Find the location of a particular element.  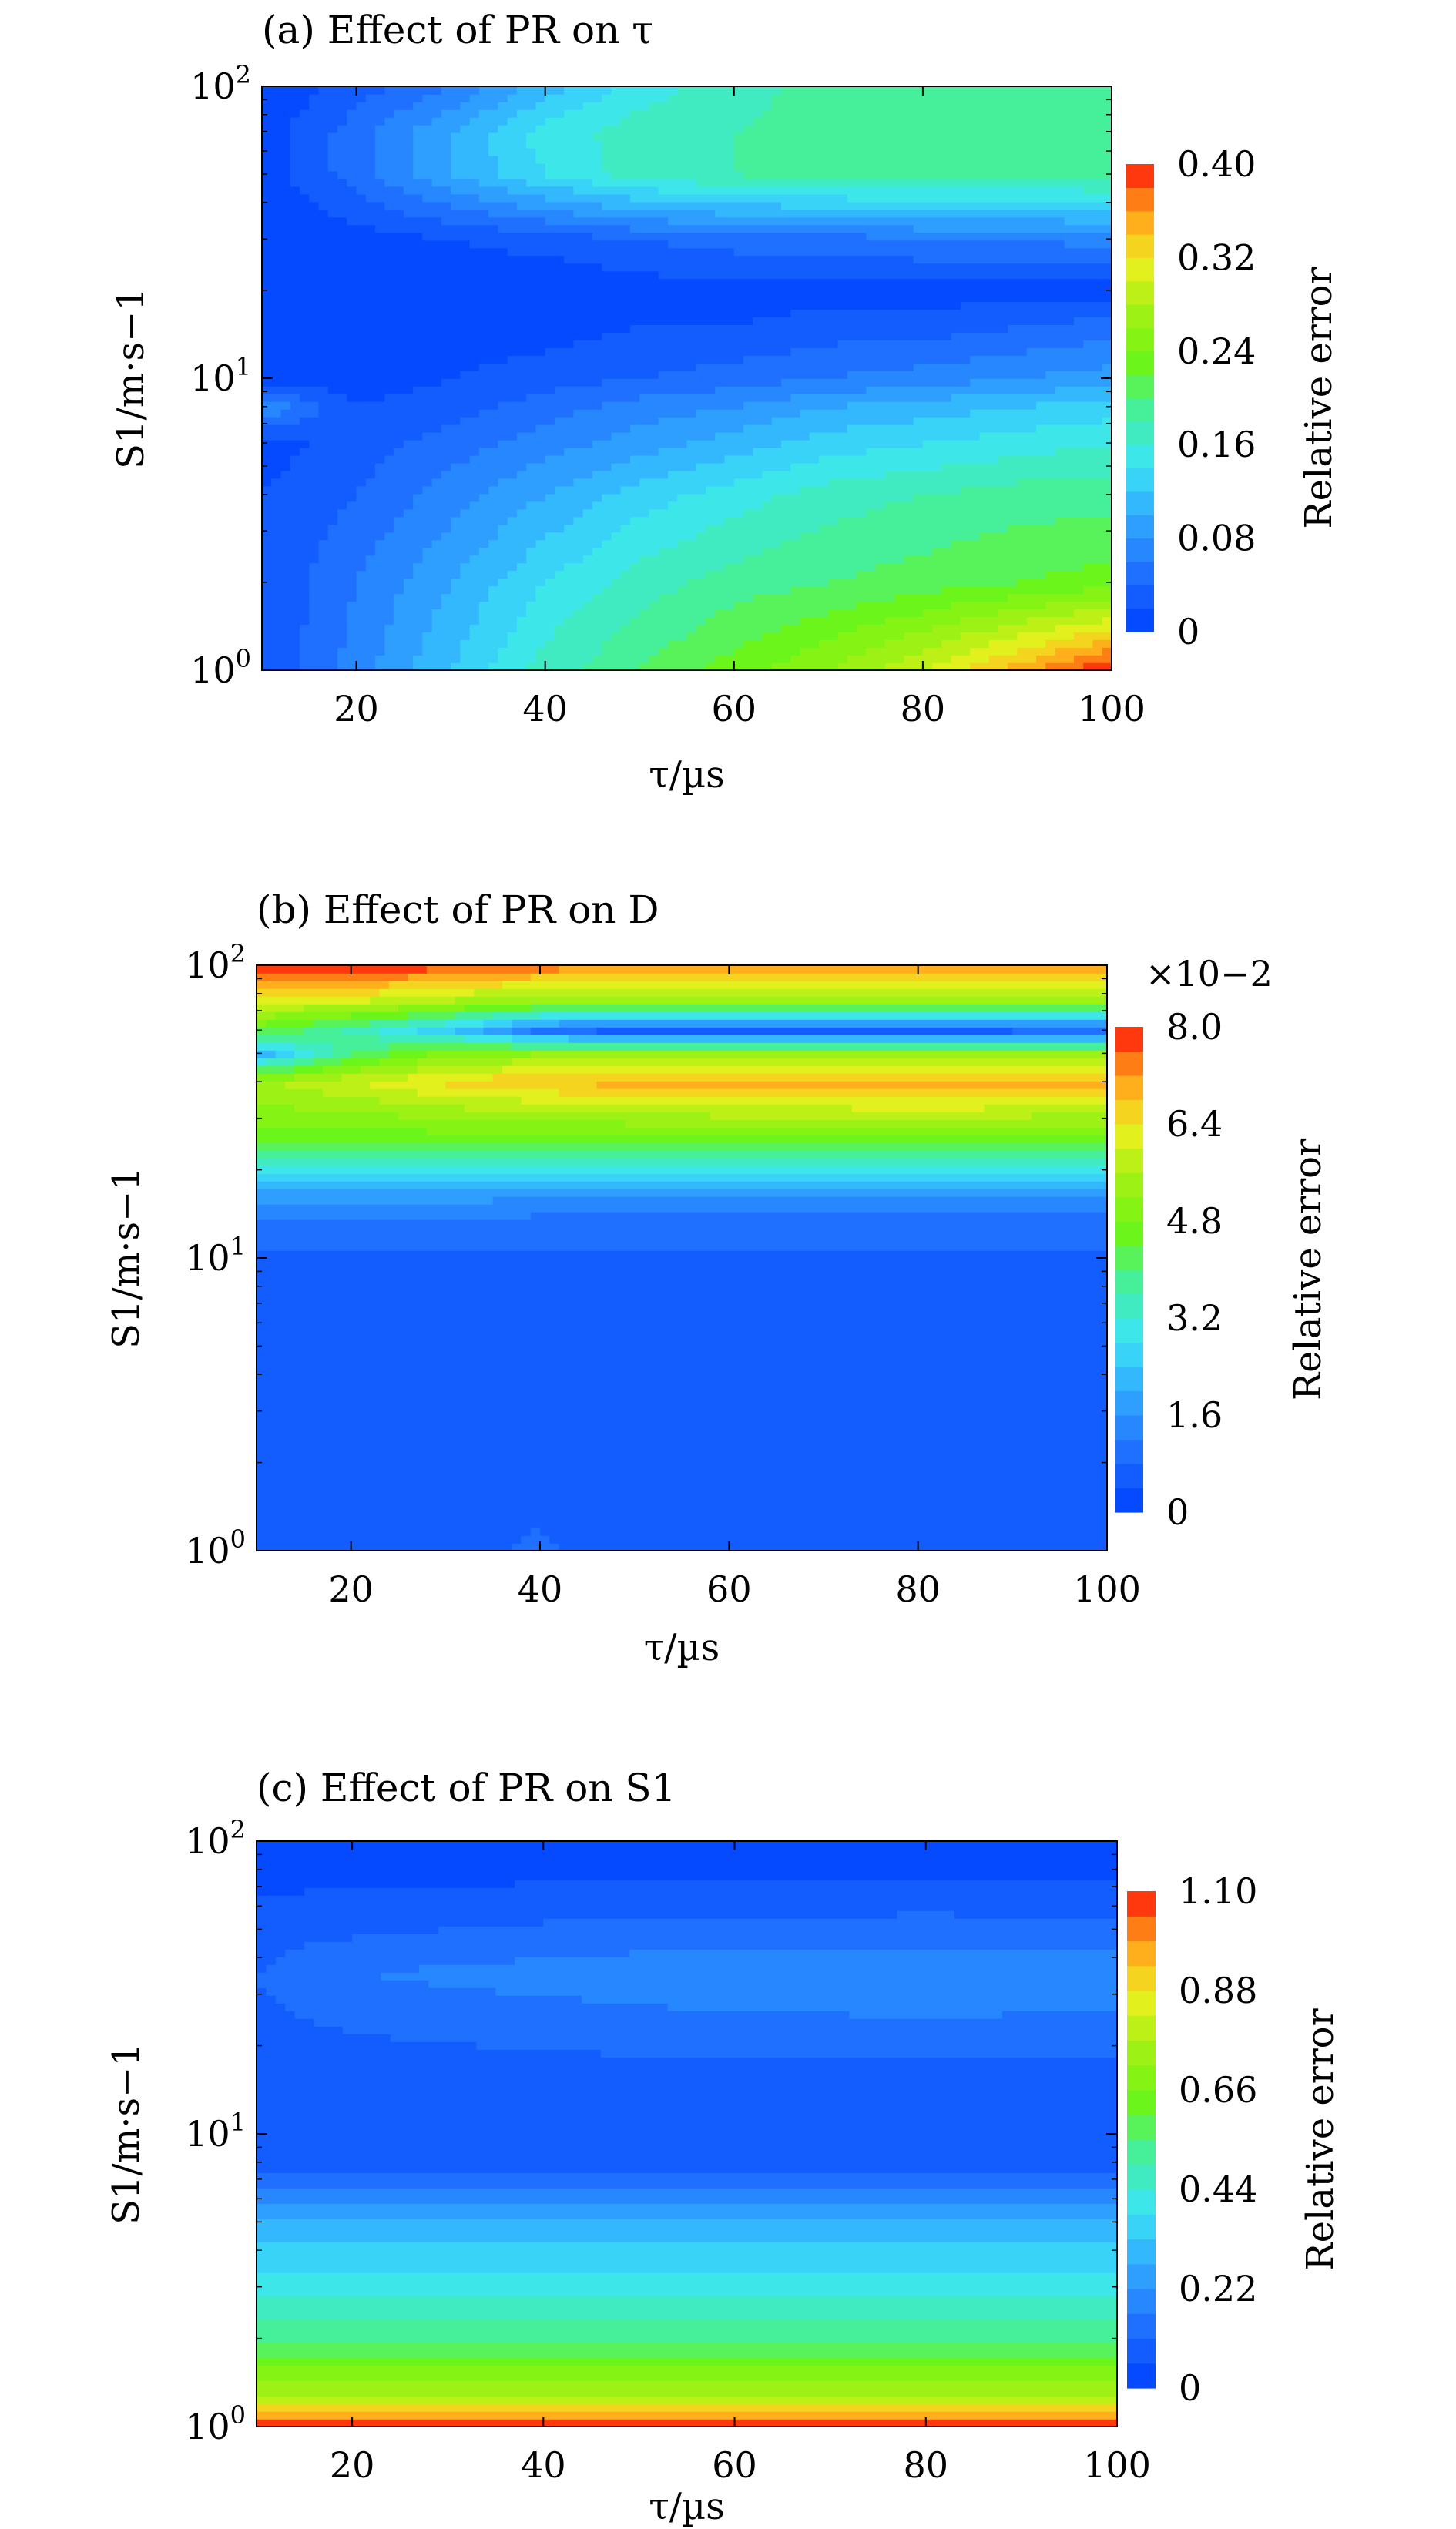

colorbar-tick-label: 8.0 is located at coordinates (1194, 1027).